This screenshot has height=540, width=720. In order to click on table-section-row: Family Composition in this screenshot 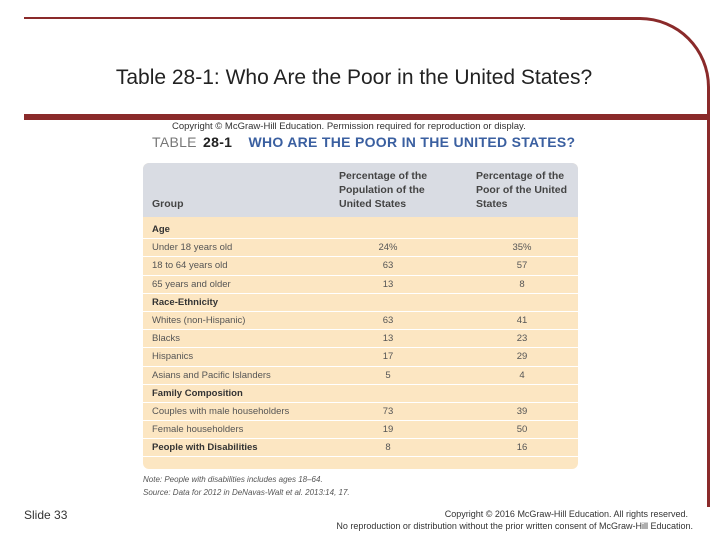, I will do `click(360, 394)`.